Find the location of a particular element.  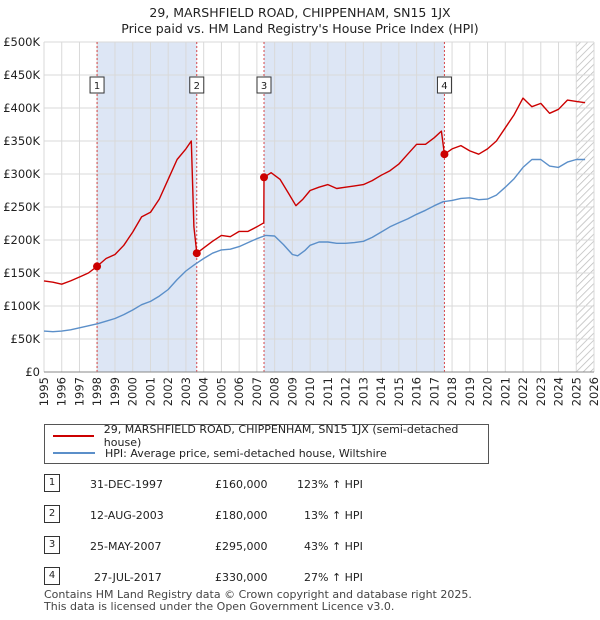

sale-number-badge: 3 is located at coordinates (52, 545).